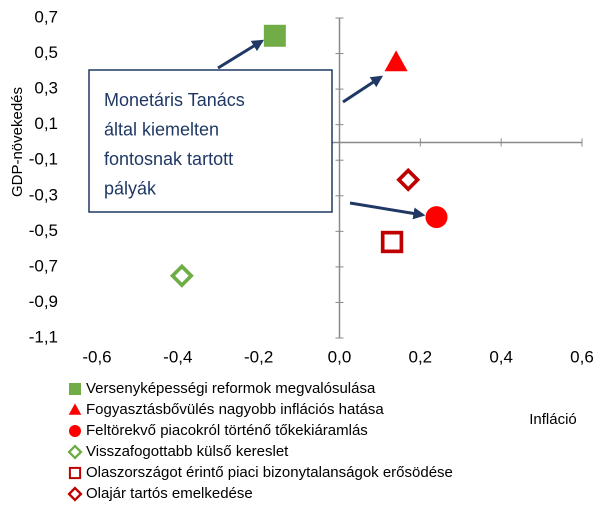 The width and height of the screenshot is (606, 520). What do you see at coordinates (187, 451) in the screenshot?
I see `legend-label: Visszafogottabb külső kereslet` at bounding box center [187, 451].